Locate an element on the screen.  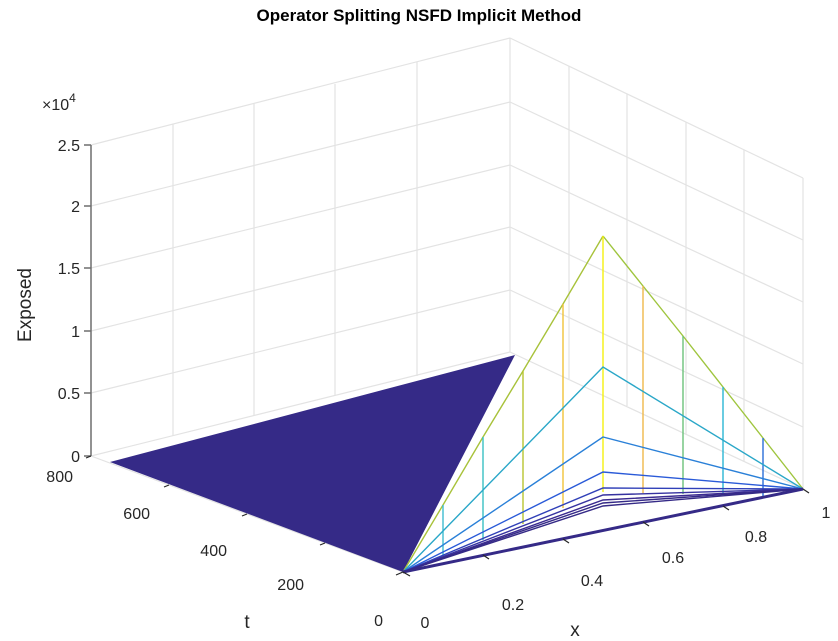
t-tick-label: 200 is located at coordinates (290, 585).